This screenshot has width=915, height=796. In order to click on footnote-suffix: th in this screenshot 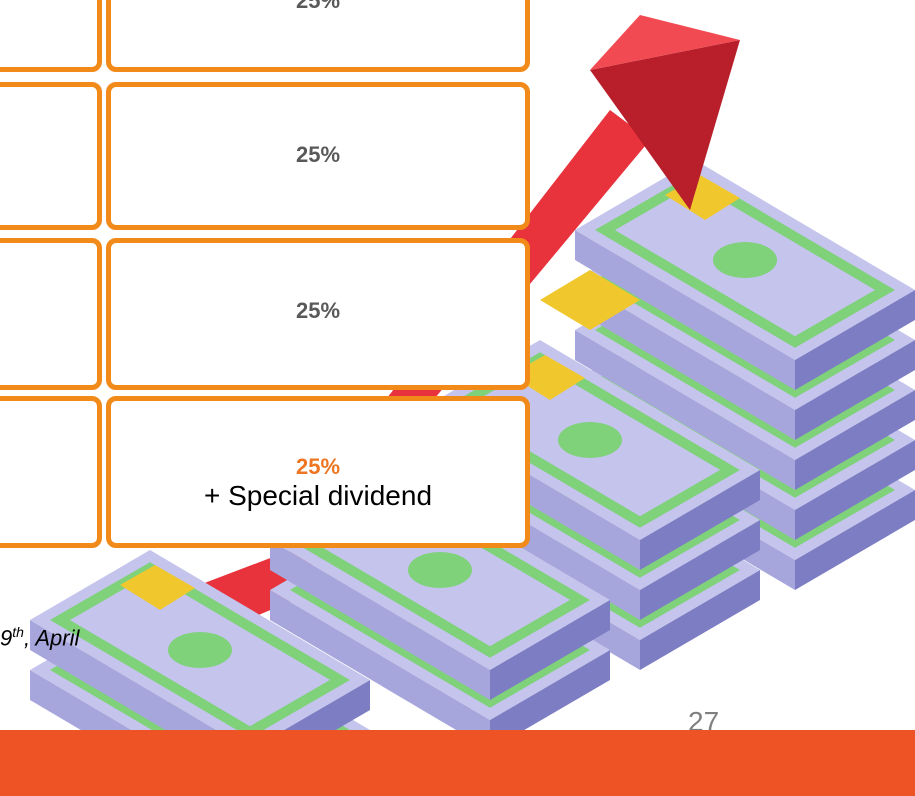, I will do `click(18, 632)`.